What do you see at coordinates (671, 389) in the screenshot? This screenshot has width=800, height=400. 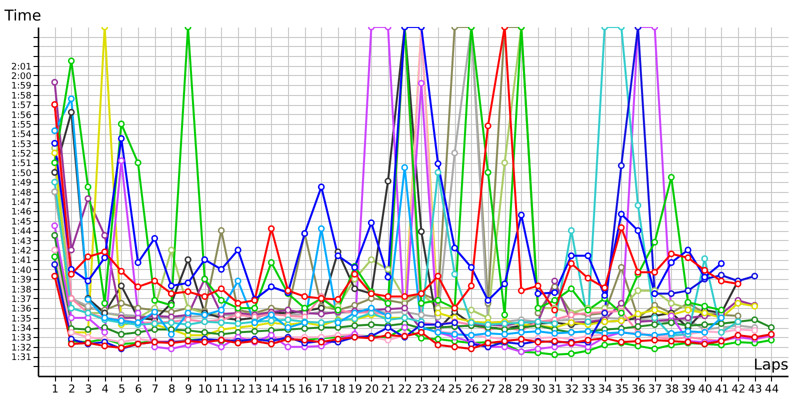 I see `x-tick-label: 38` at bounding box center [671, 389].